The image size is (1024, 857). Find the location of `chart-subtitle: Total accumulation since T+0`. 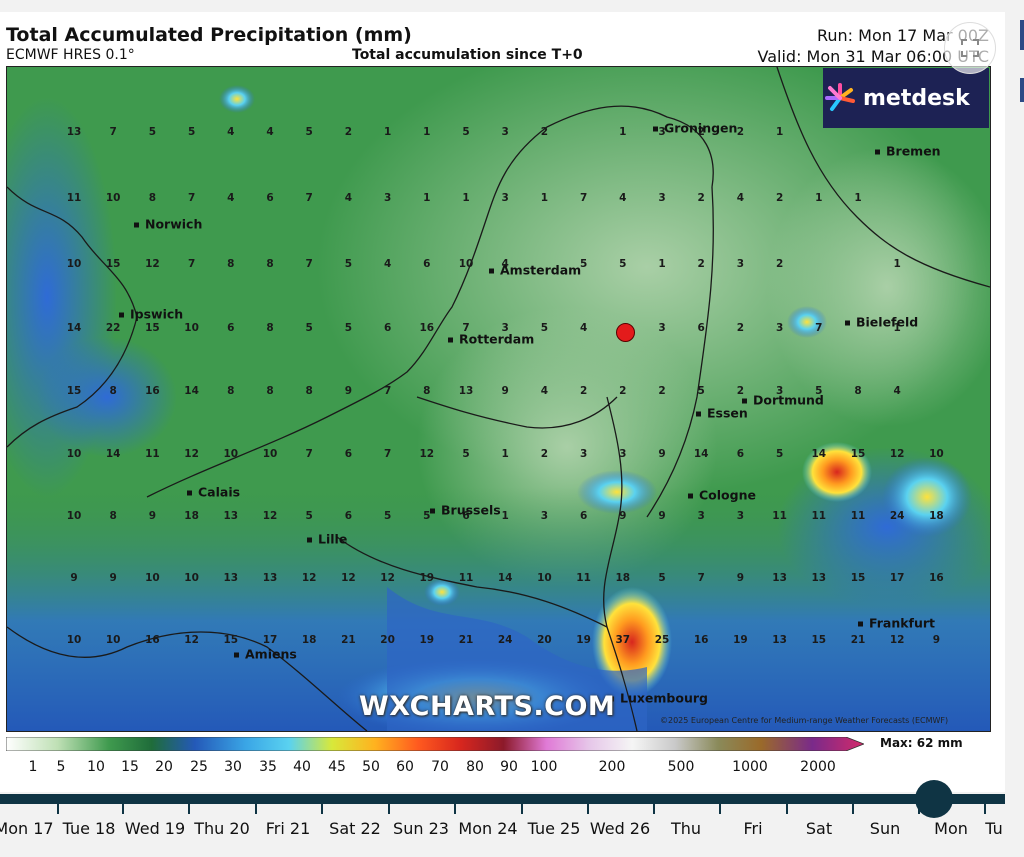

chart-subtitle: Total accumulation since T+0 is located at coordinates (467, 55).